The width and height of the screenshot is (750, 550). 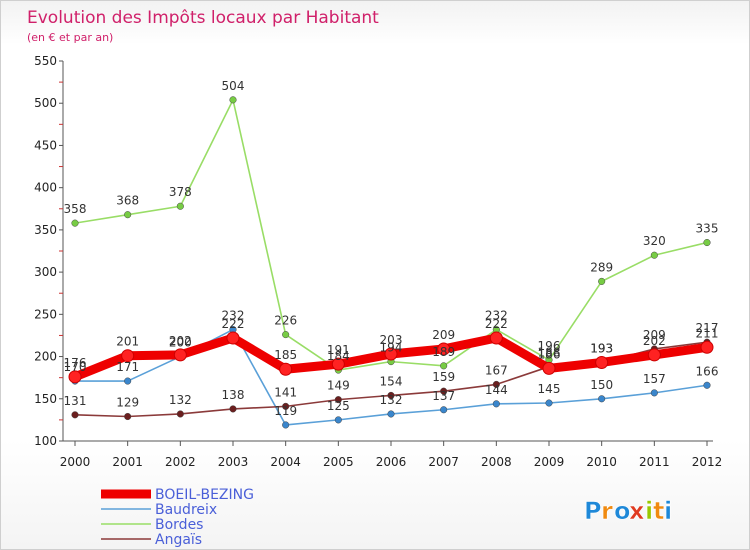 What do you see at coordinates (649, 511) in the screenshot?
I see `brand-letter-4: i` at bounding box center [649, 511].